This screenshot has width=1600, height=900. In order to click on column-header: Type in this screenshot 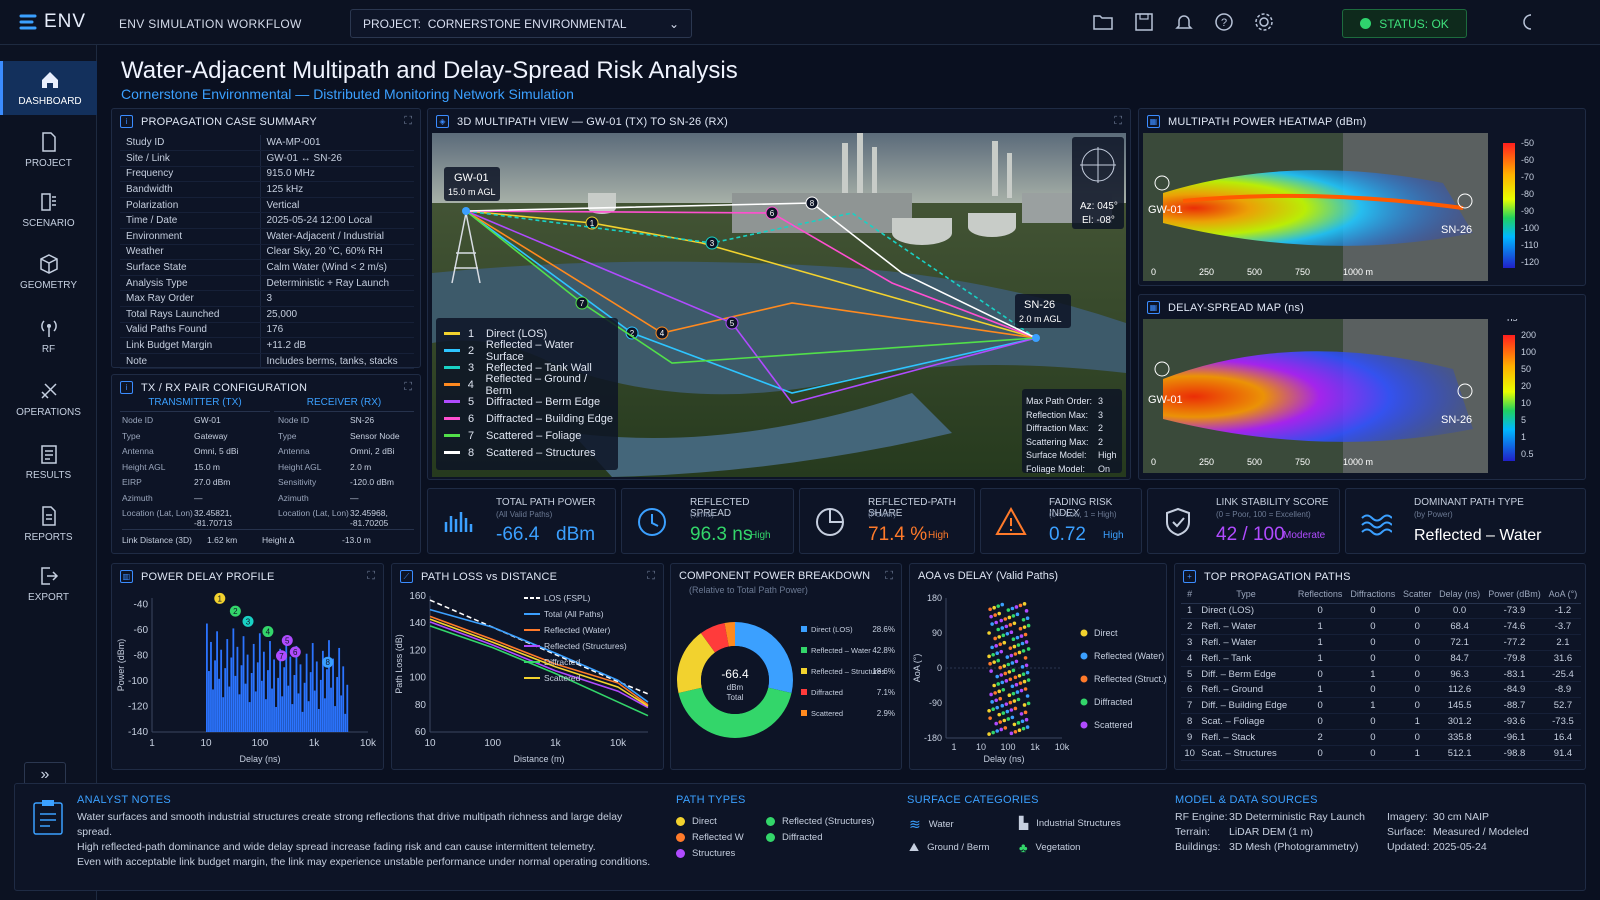, I will do `click(1246, 595)`.